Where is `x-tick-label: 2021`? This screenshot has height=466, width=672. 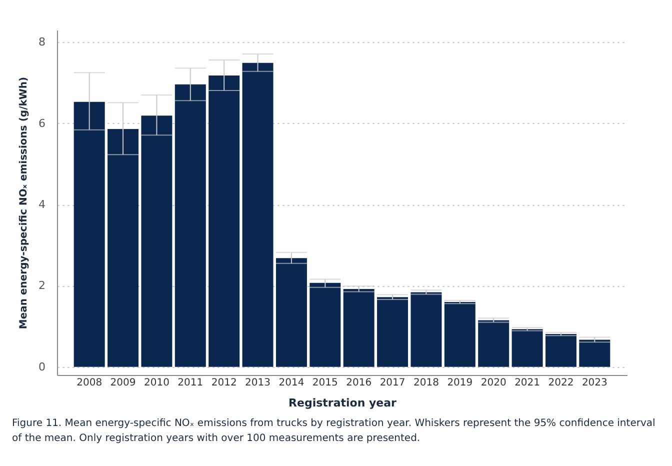
x-tick-label: 2021 is located at coordinates (527, 383).